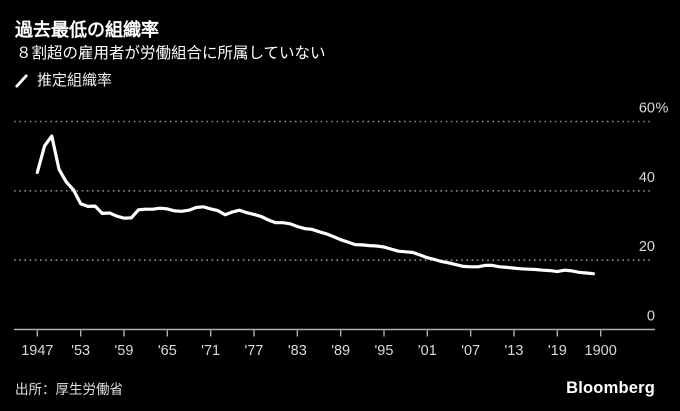 Image resolution: width=680 pixels, height=411 pixels. What do you see at coordinates (470, 351) in the screenshot?
I see `x-tick-label: '07` at bounding box center [470, 351].